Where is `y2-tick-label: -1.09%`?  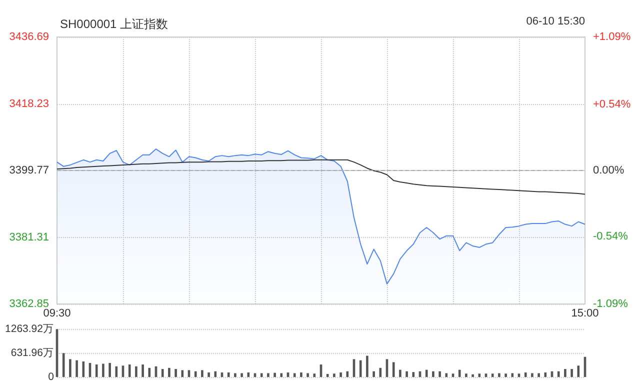
y2-tick-label: -1.09% is located at coordinates (610, 304).